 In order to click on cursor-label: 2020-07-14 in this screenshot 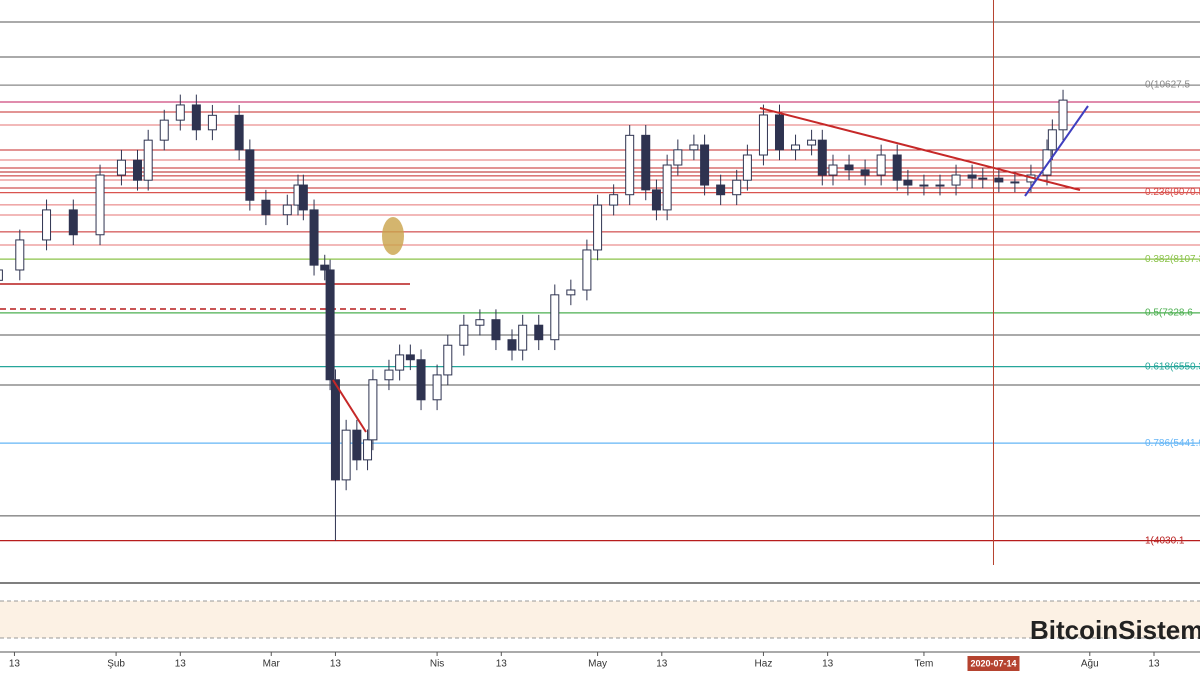, I will do `click(993, 663)`.